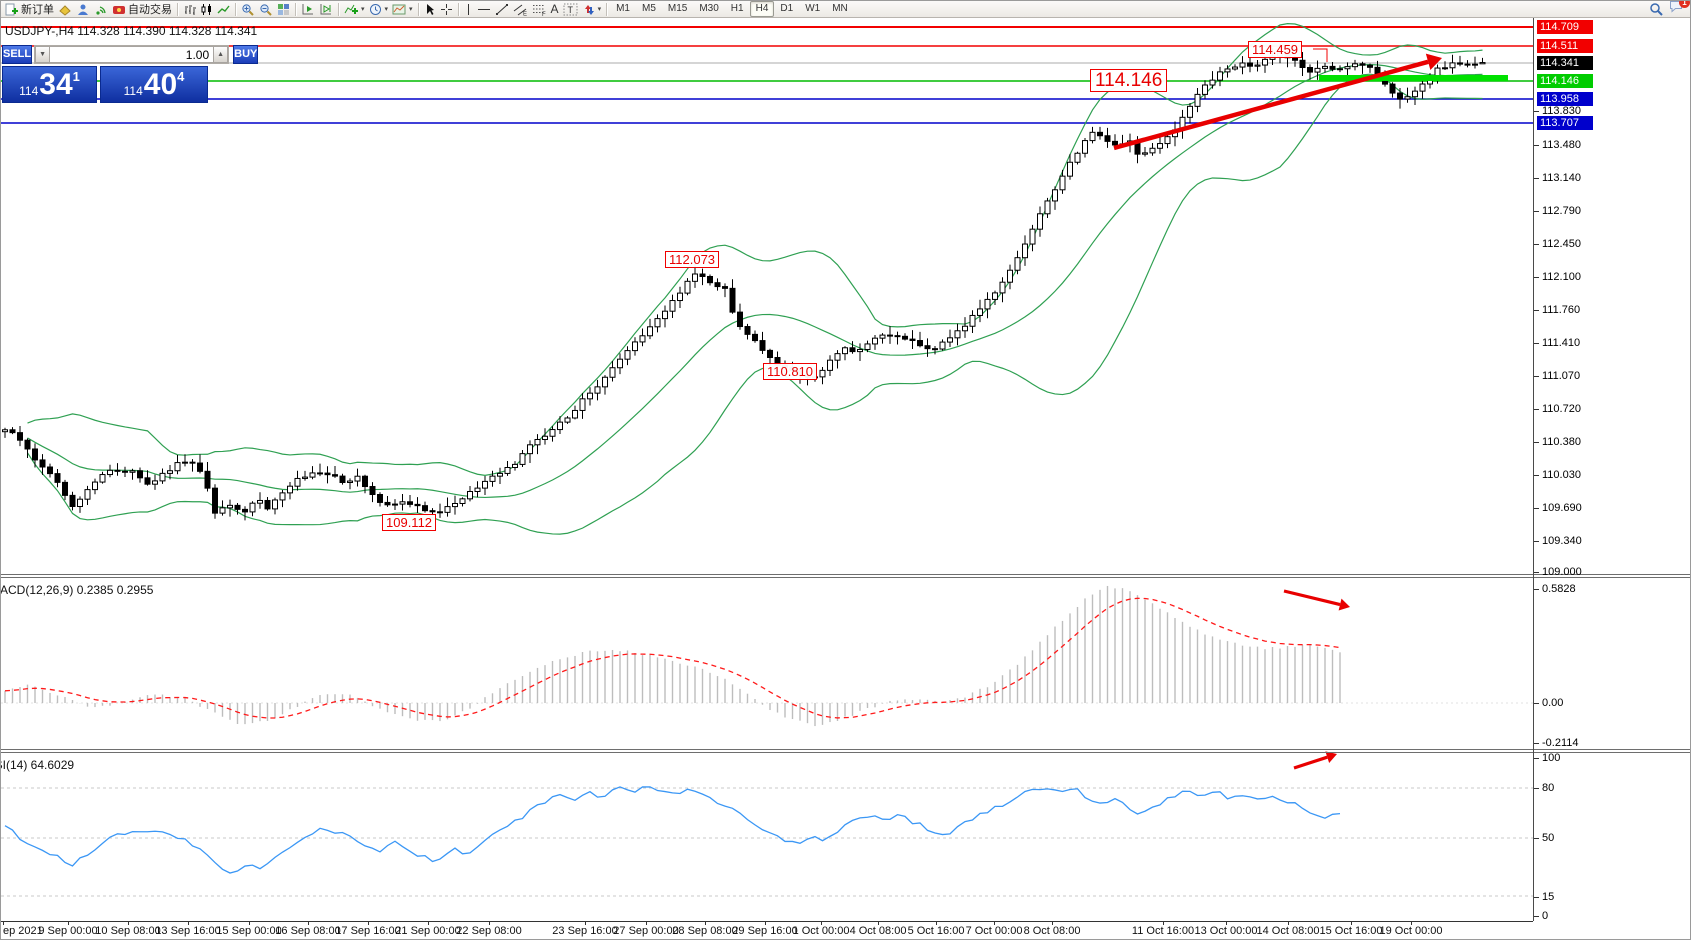  I want to click on indicators-button: ▾, so click(354, 9).